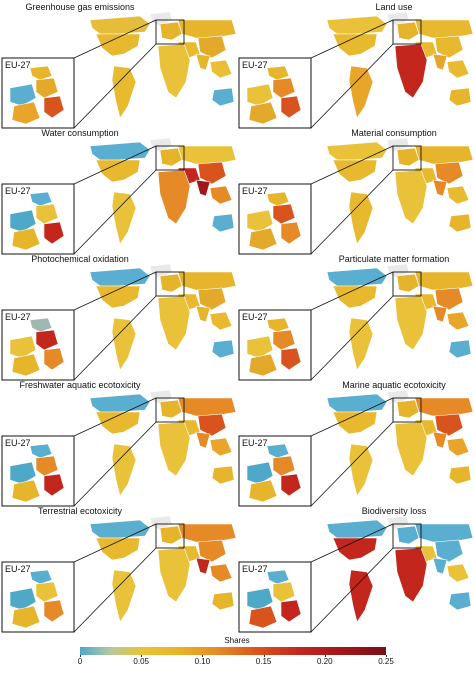 This screenshot has height=676, width=474. What do you see at coordinates (394, 133) in the screenshot?
I see `panel-title: Material consumption` at bounding box center [394, 133].